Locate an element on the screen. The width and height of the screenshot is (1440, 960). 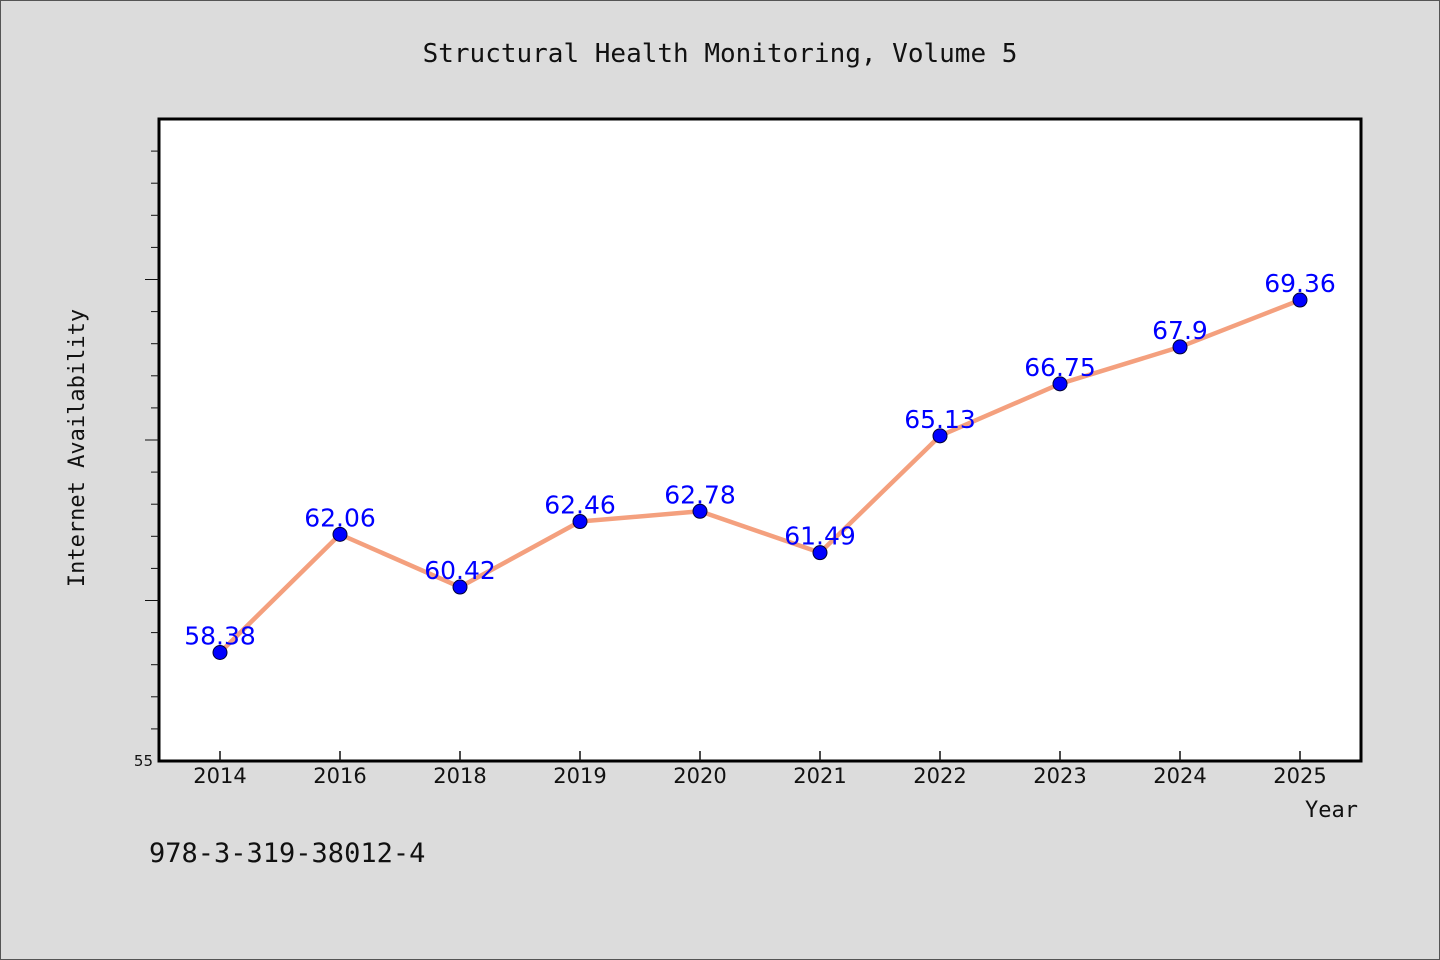
x-axis-label: Year is located at coordinates (1331, 810).